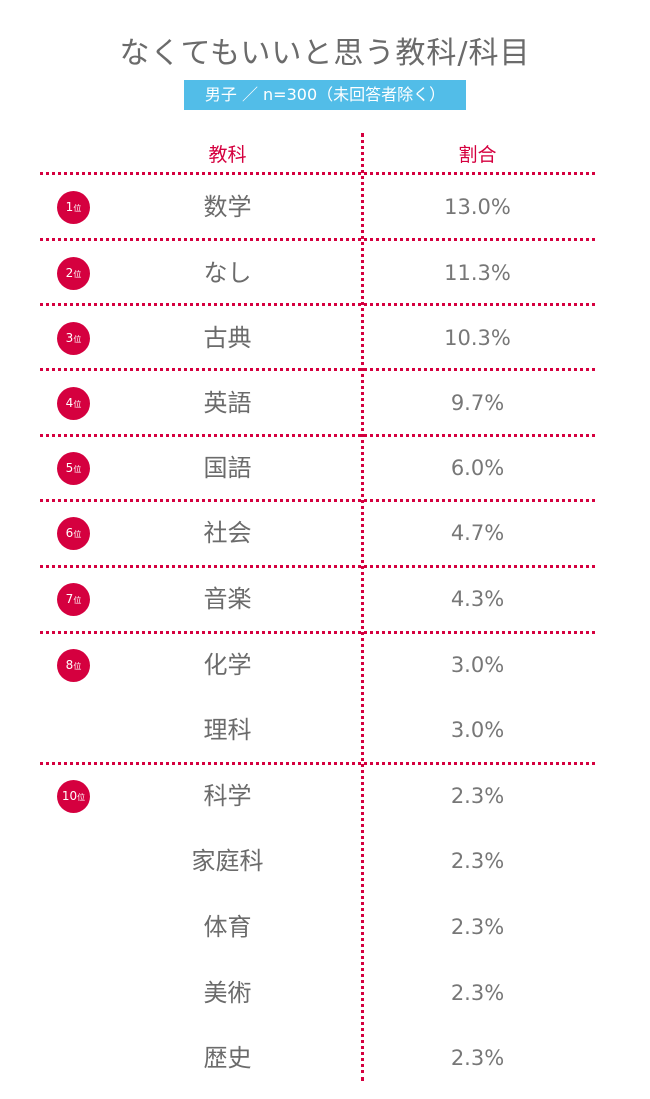  I want to click on table-row: 10位 科学 2.3%, so click(325, 796).